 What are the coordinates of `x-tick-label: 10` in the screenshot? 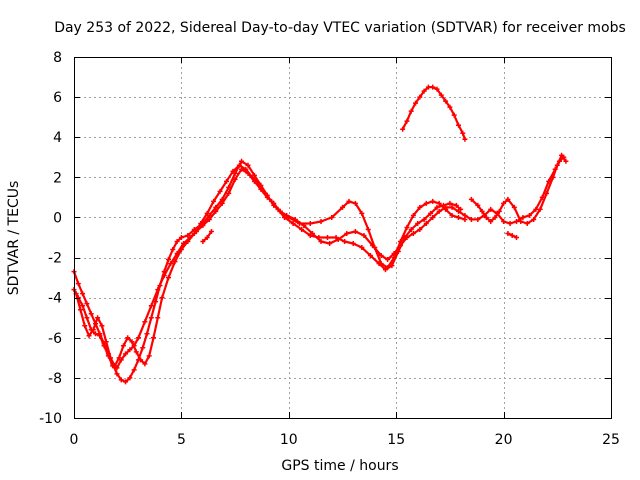 It's located at (289, 440).